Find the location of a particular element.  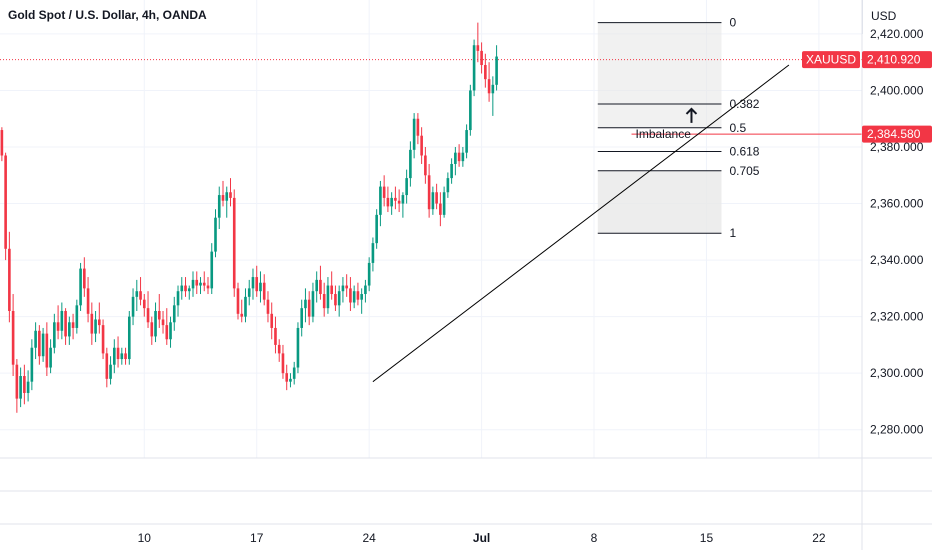

y-tick-label: 2,320.000 is located at coordinates (897, 317).